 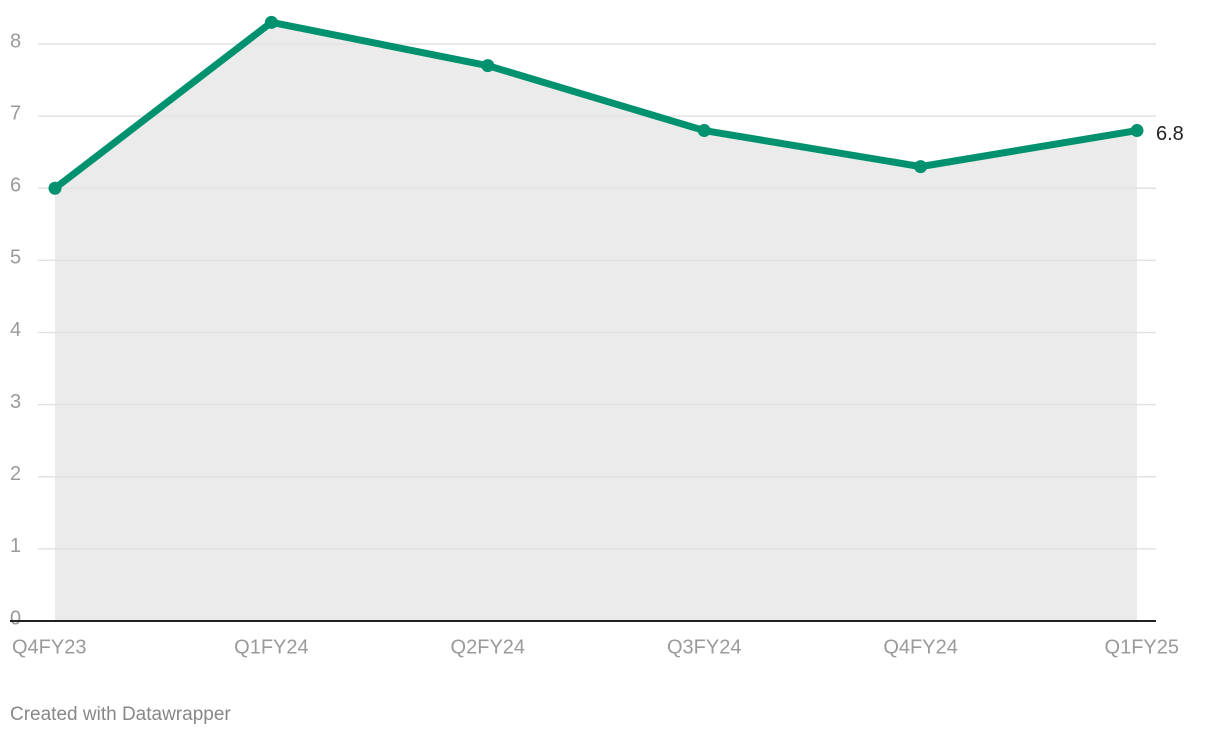 I want to click on y-tick-label: 3, so click(x=15, y=402).